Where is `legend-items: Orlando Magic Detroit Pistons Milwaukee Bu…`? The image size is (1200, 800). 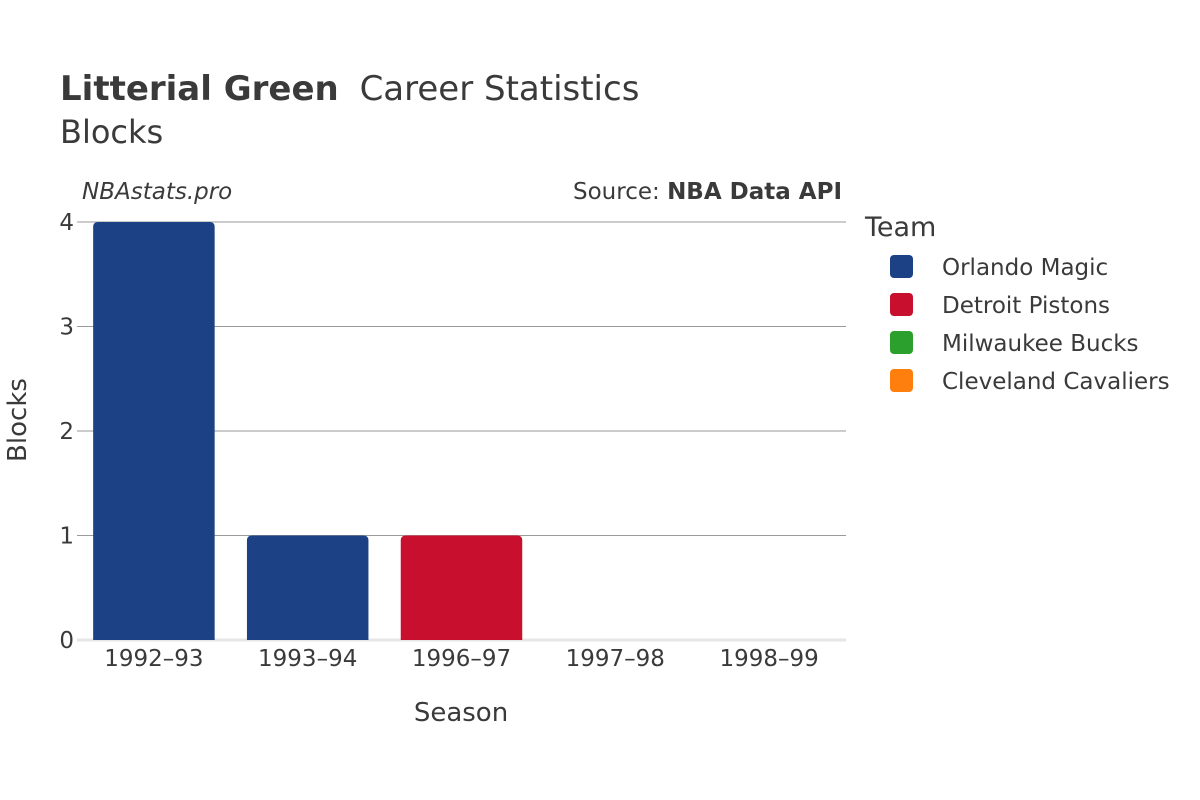 legend-items: Orlando Magic Detroit Pistons Milwaukee Bu… is located at coordinates (1030, 325).